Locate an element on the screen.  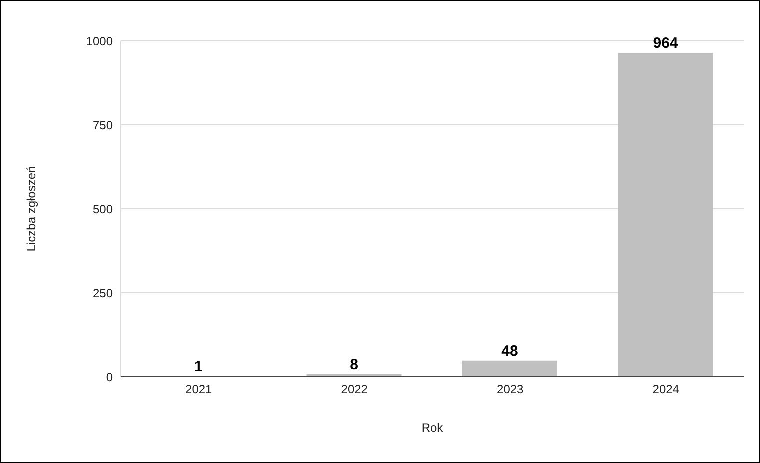
y-tick-label: 1000 is located at coordinates (100, 41).